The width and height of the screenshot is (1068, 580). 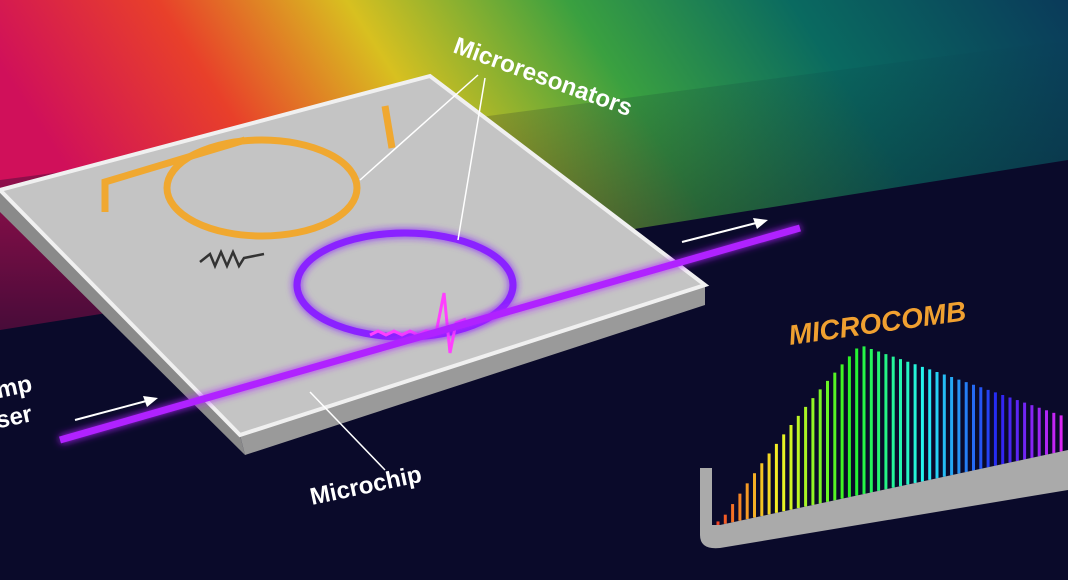 I want to click on heater-symbol, so click(x=232, y=259).